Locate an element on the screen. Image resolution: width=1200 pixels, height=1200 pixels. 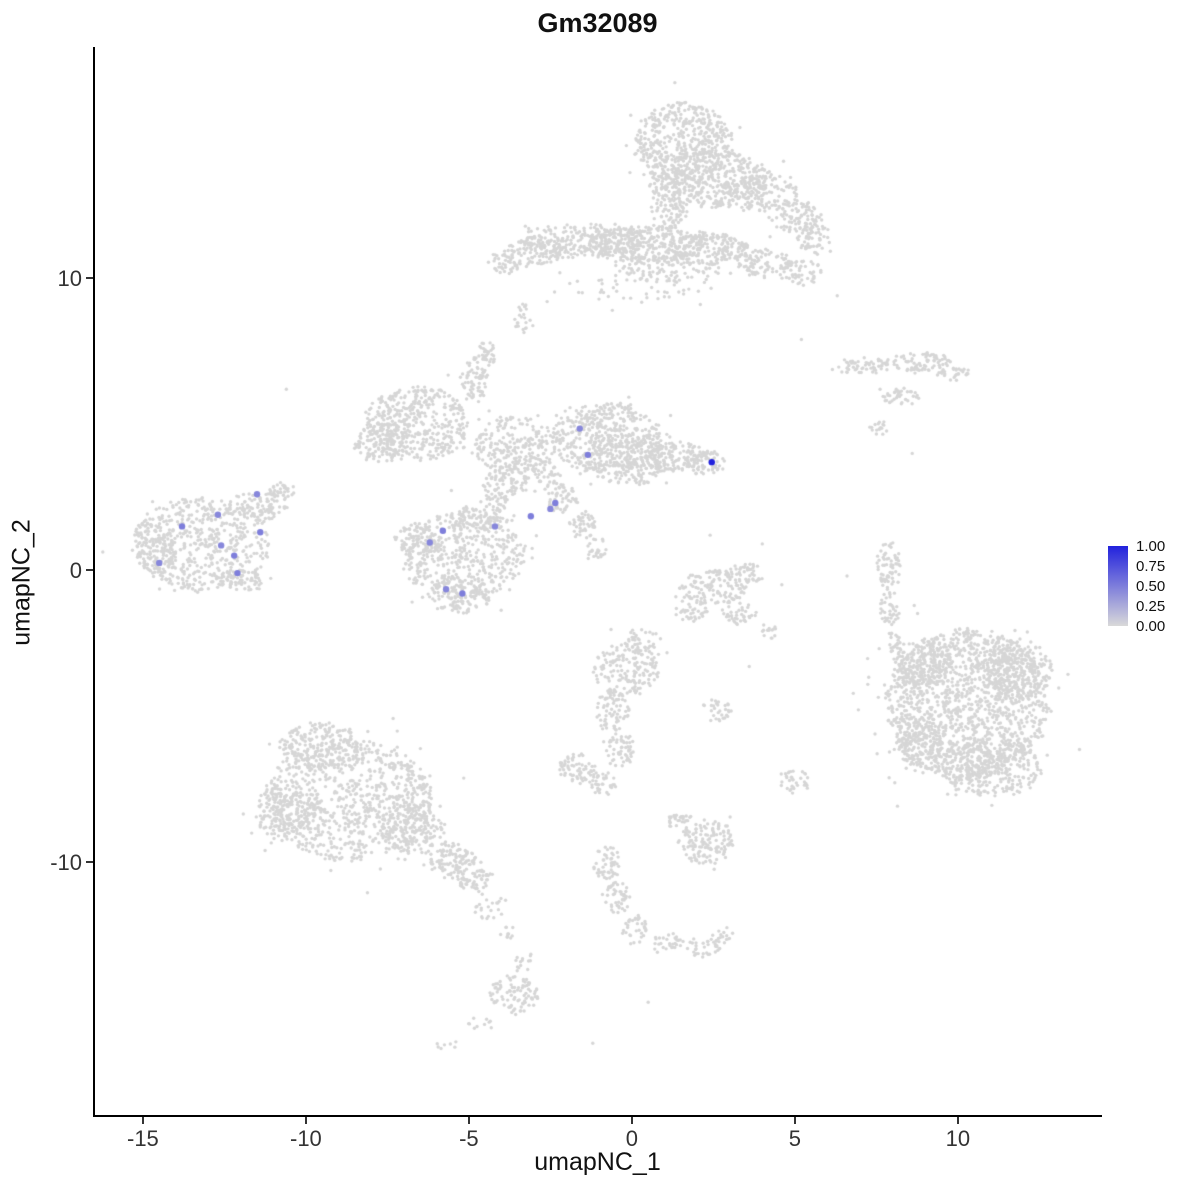
legend-label: 1.00 is located at coordinates (1151, 546).